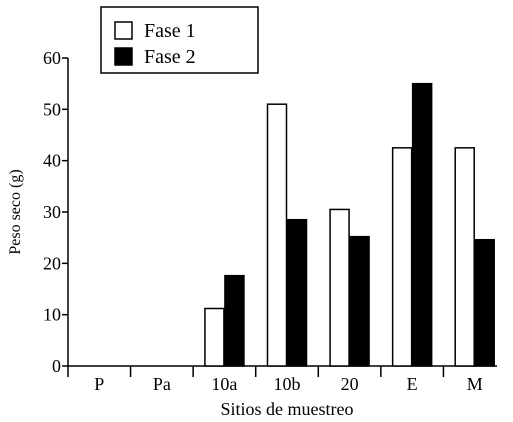 This screenshot has width=513, height=422. What do you see at coordinates (297, 292) in the screenshot?
I see `bar-fase-2-10b` at bounding box center [297, 292].